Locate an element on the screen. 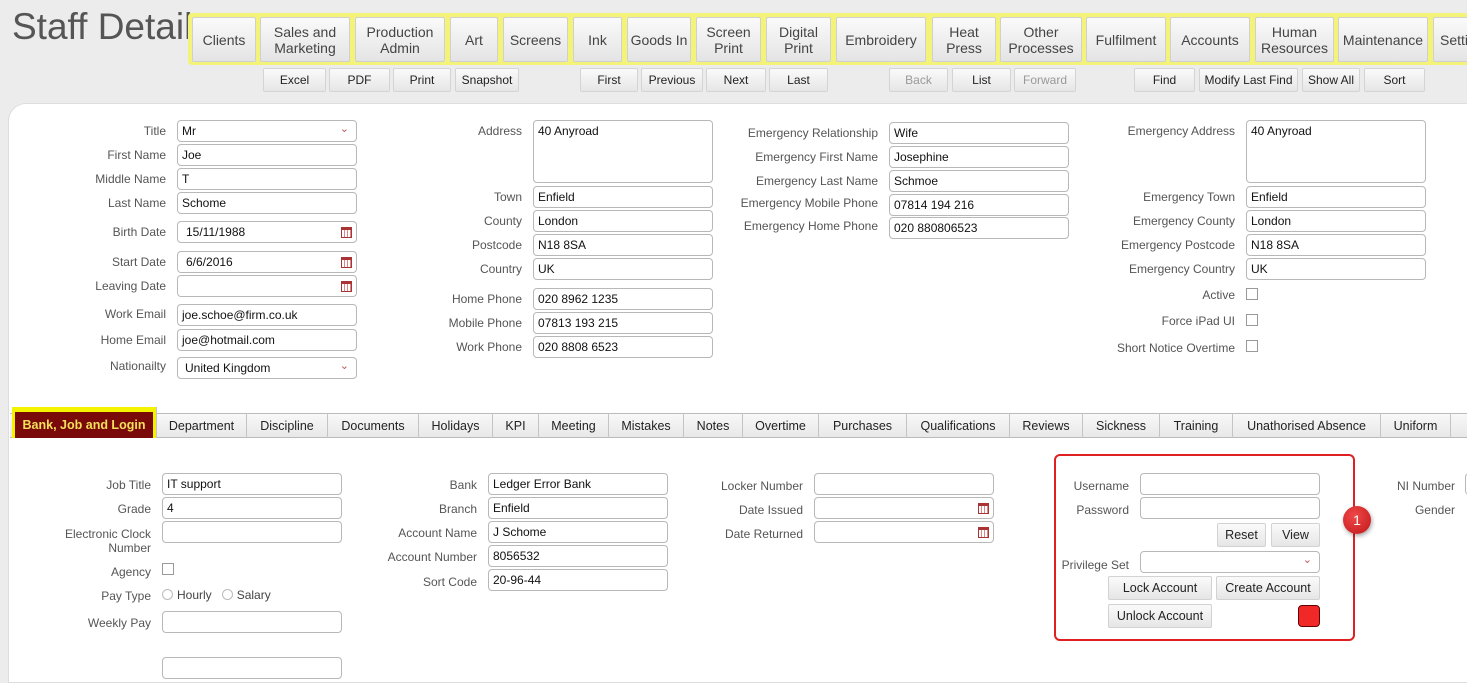 The height and width of the screenshot is (683, 1467). leaving-date-field is located at coordinates (267, 286).